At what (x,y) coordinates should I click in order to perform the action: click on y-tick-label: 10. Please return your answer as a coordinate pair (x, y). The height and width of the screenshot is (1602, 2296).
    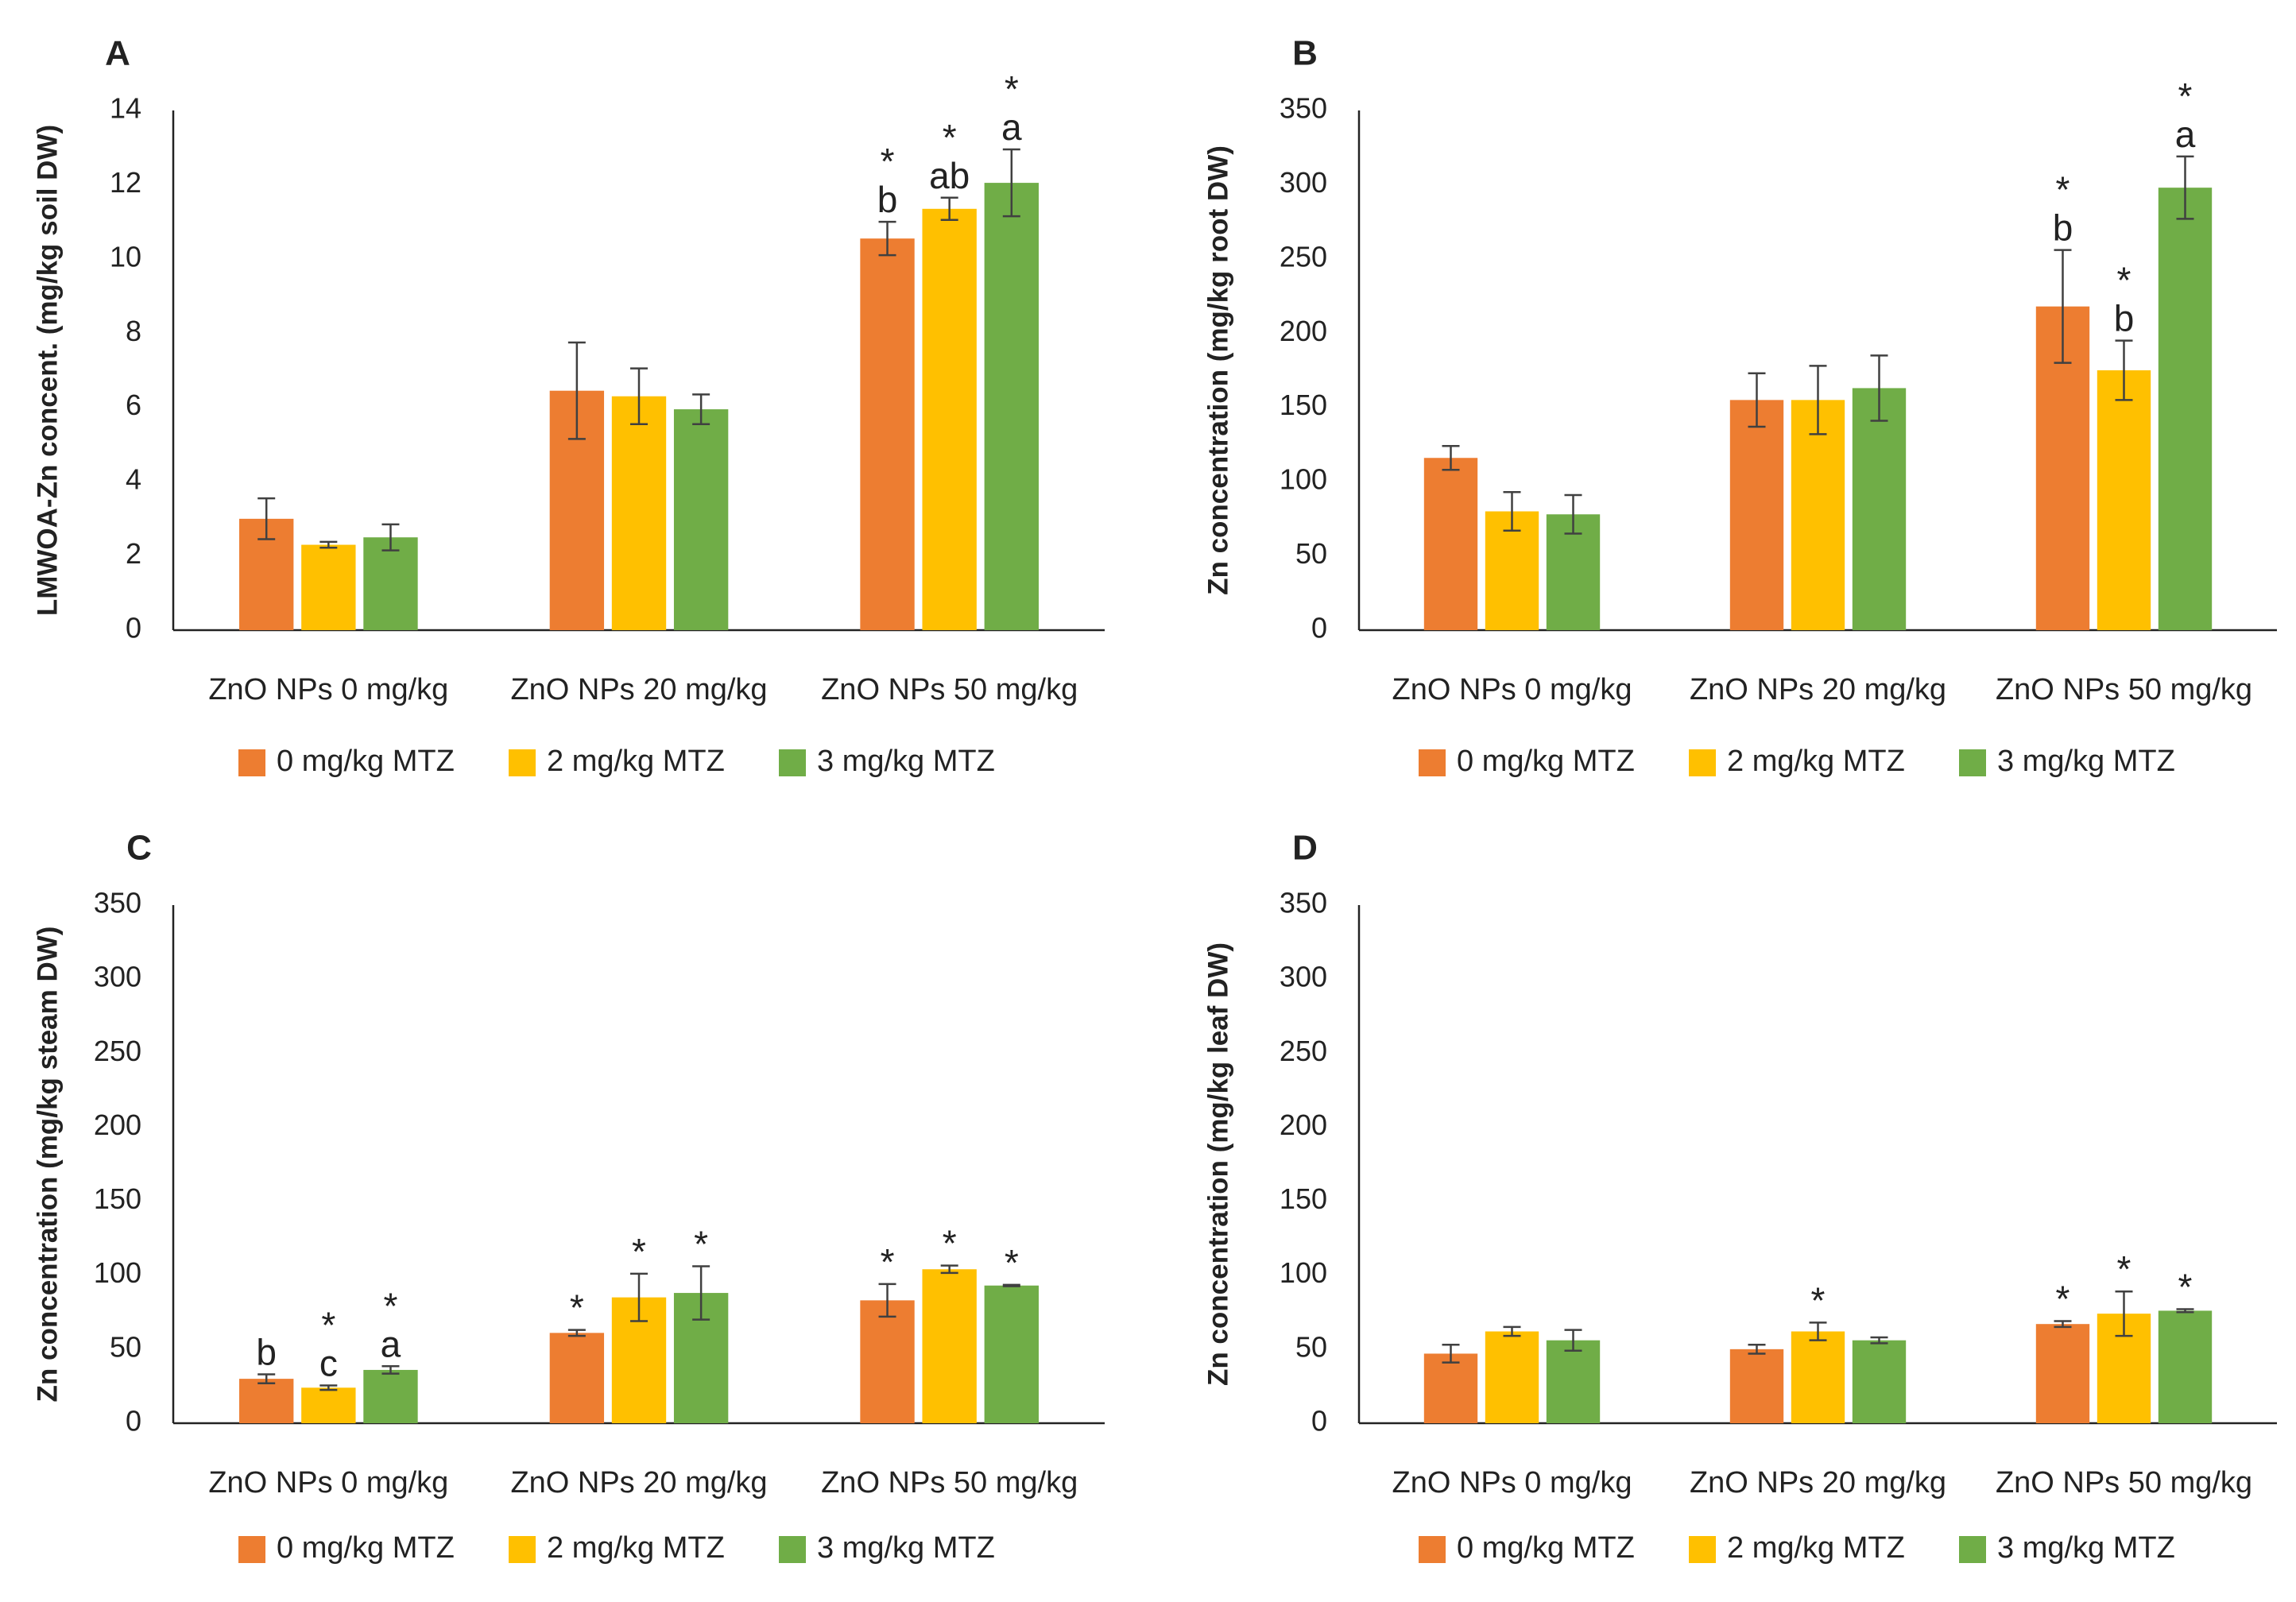
    Looking at the image, I should click on (125, 256).